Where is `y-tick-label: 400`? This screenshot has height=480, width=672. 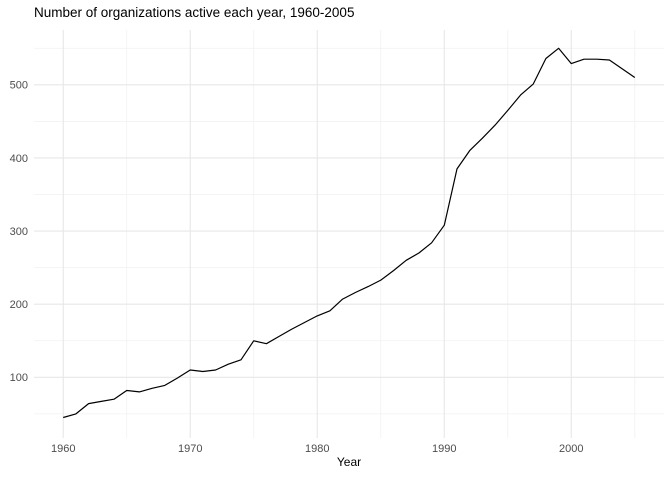 y-tick-label: 400 is located at coordinates (19, 159).